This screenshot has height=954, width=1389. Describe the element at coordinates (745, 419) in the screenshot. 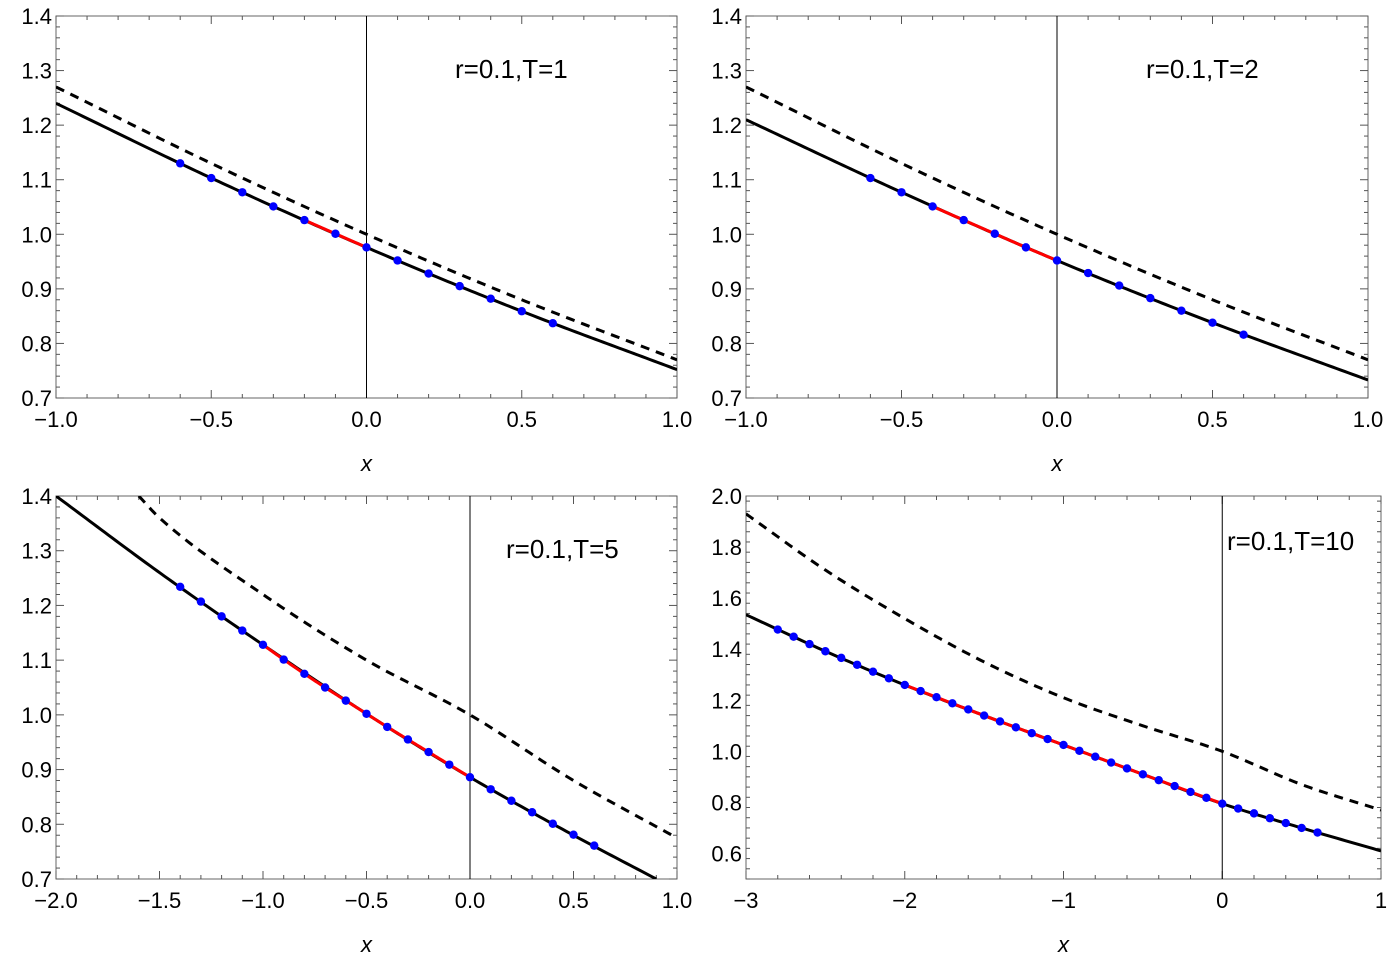

I see `x-tick-label: −1.0` at that location.